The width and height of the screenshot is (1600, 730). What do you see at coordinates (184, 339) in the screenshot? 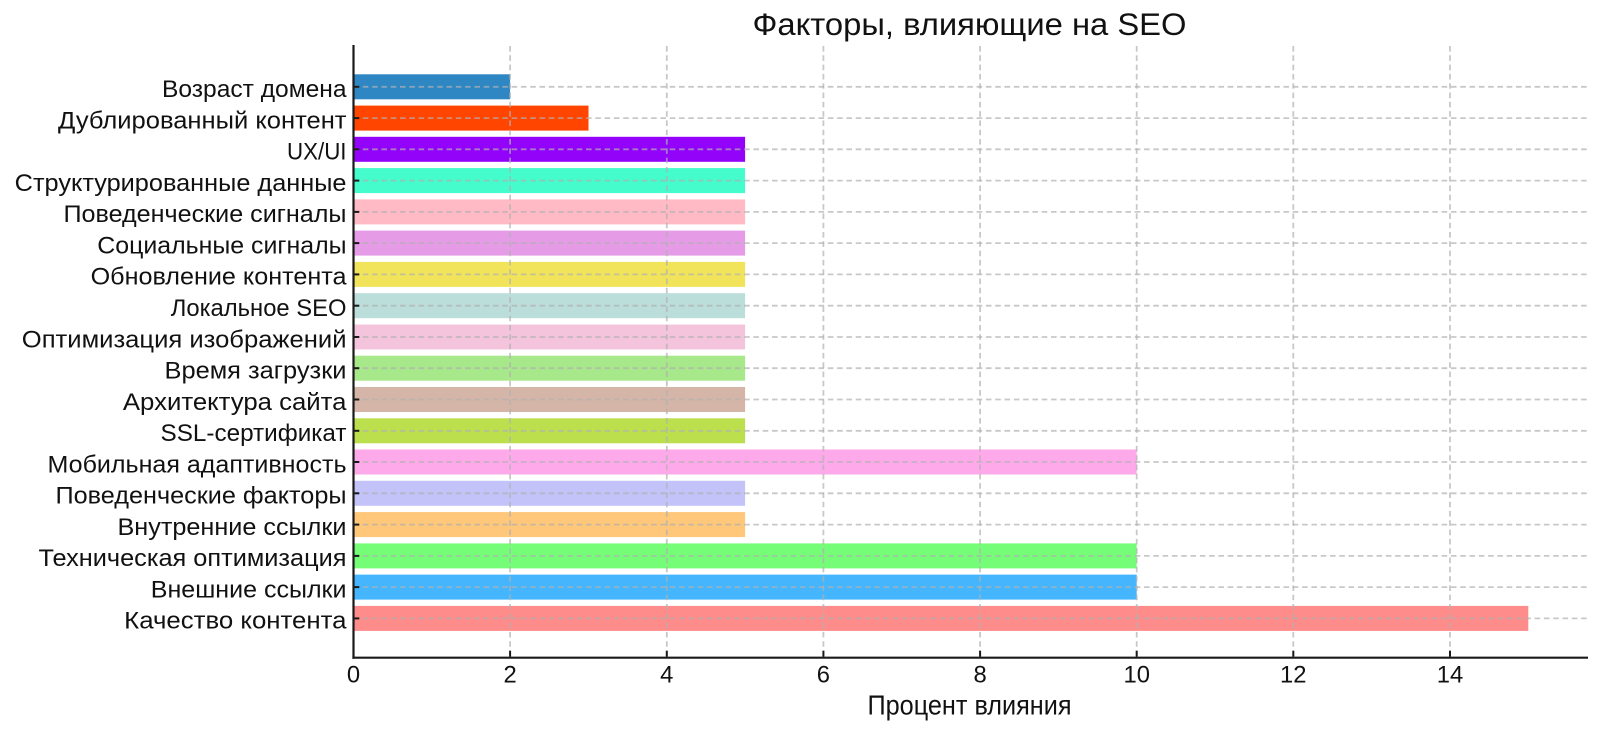
I see `svg-text: Оптимизация изображений` at bounding box center [184, 339].